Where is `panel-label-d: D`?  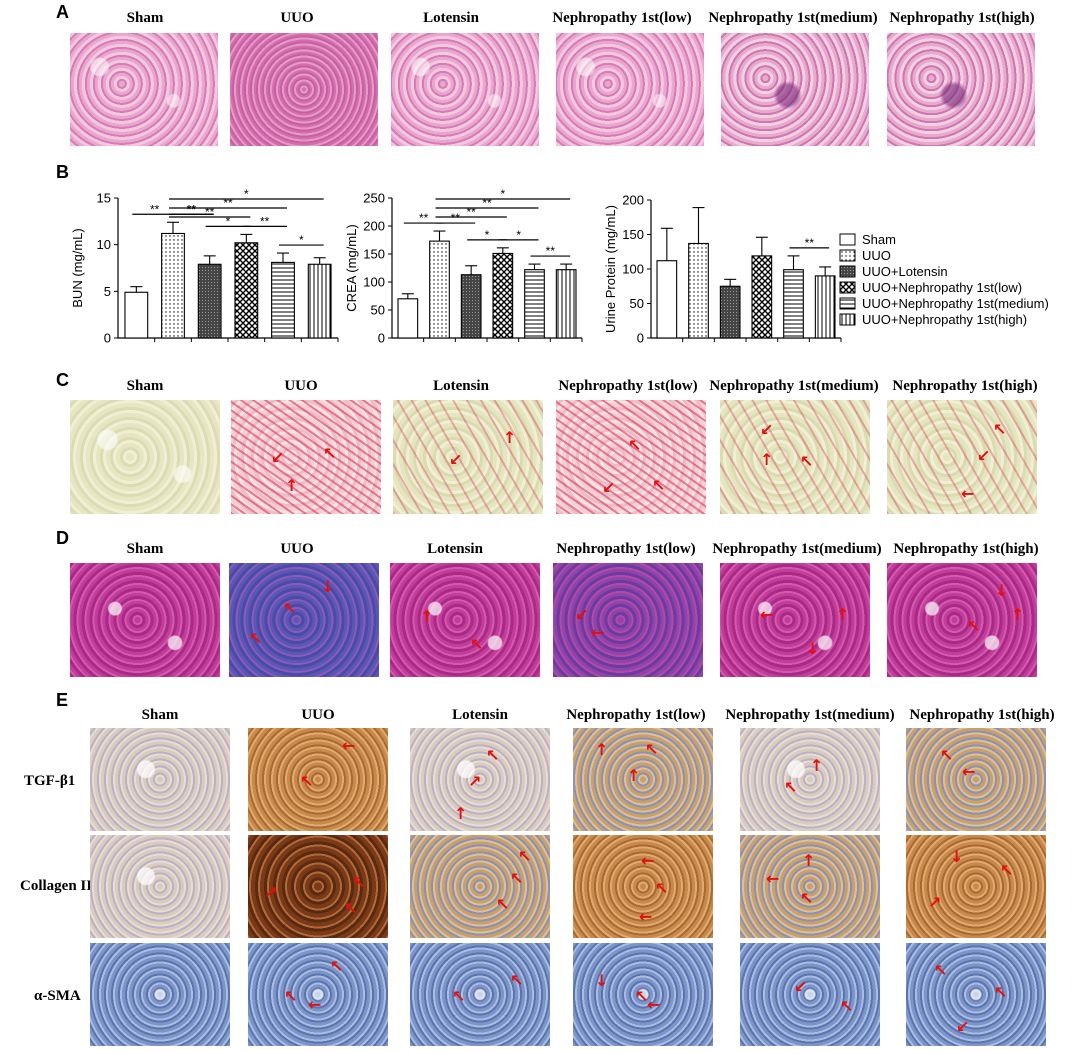
panel-label-d: D is located at coordinates (62, 538).